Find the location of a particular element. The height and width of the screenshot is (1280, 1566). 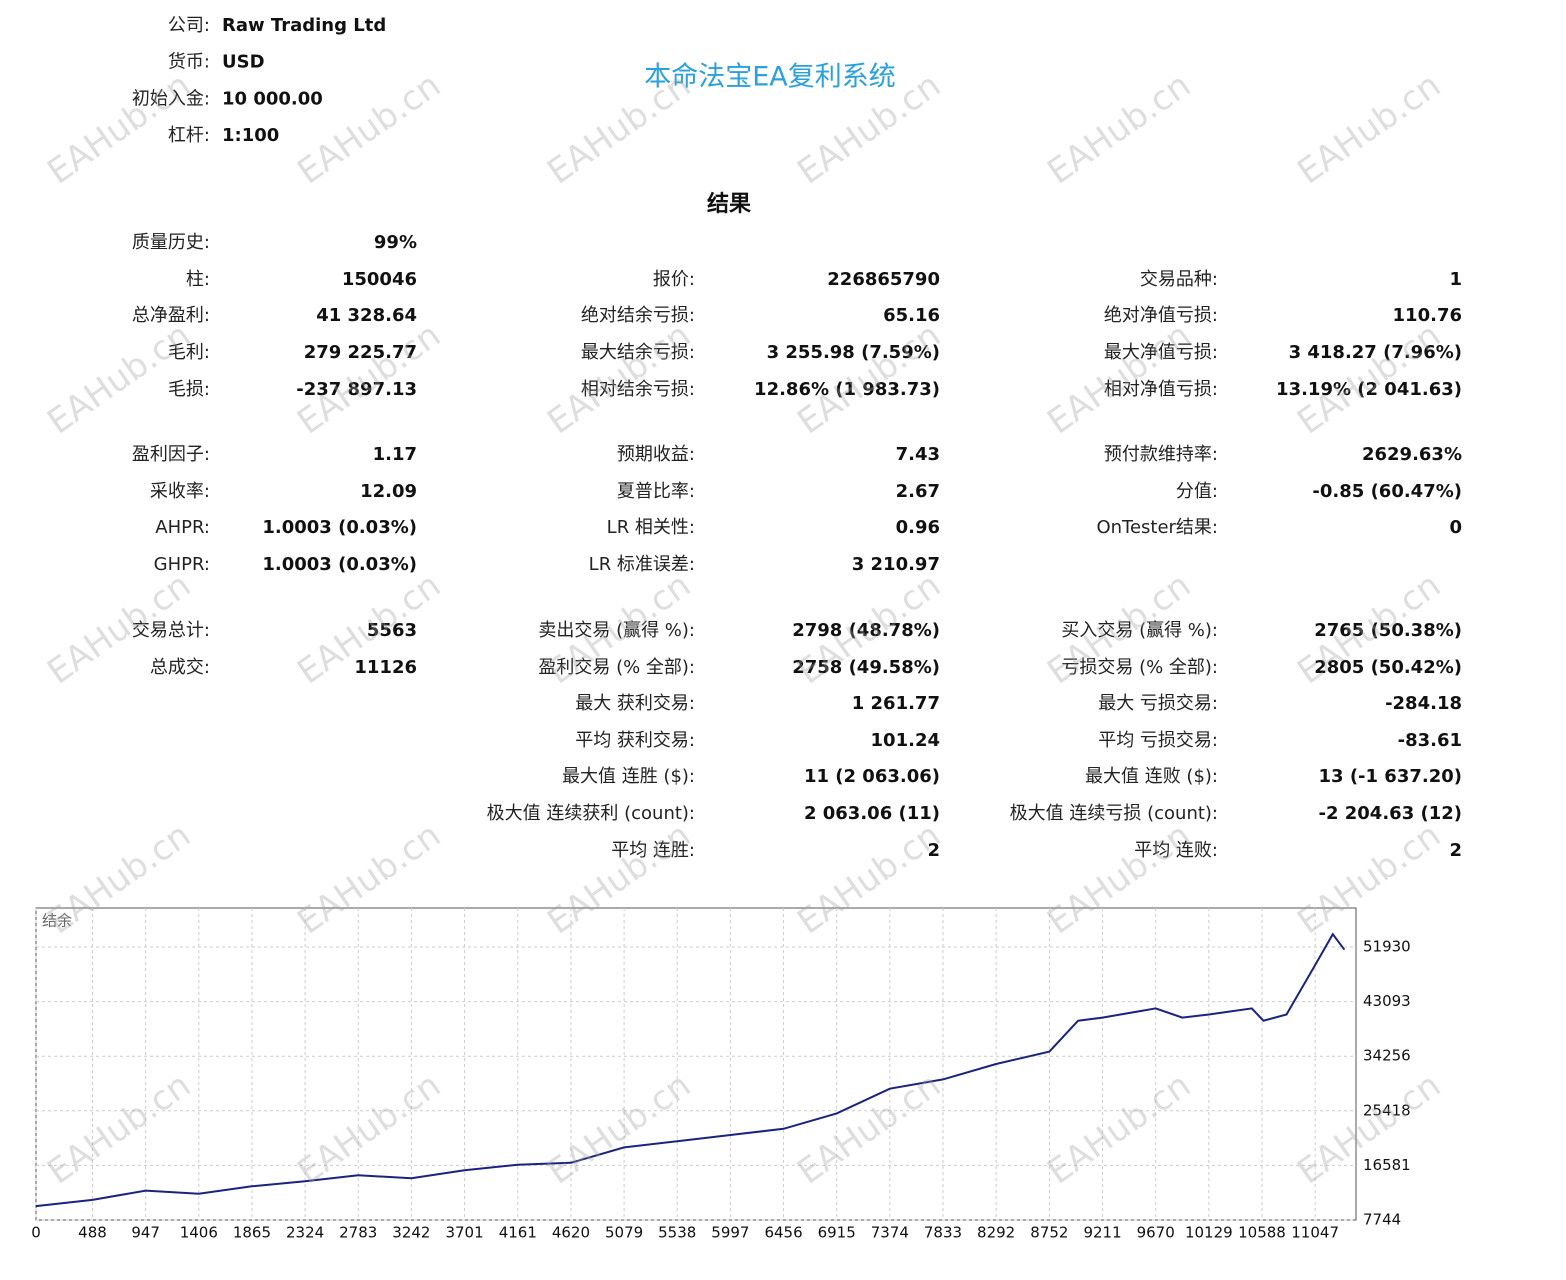

stat-label: 盈利因子: is located at coordinates (171, 454).